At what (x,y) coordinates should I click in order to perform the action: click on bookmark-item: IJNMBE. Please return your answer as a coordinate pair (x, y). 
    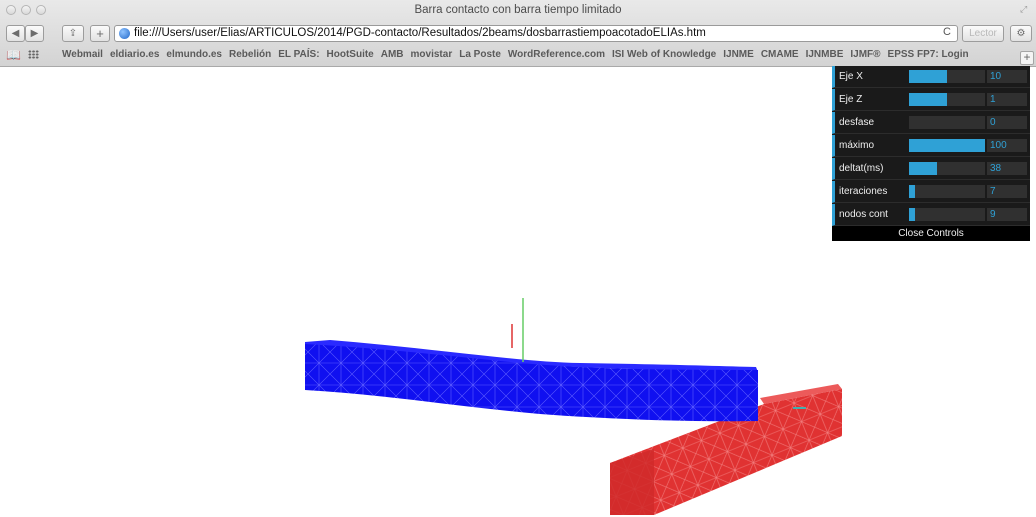
    Looking at the image, I should click on (824, 54).